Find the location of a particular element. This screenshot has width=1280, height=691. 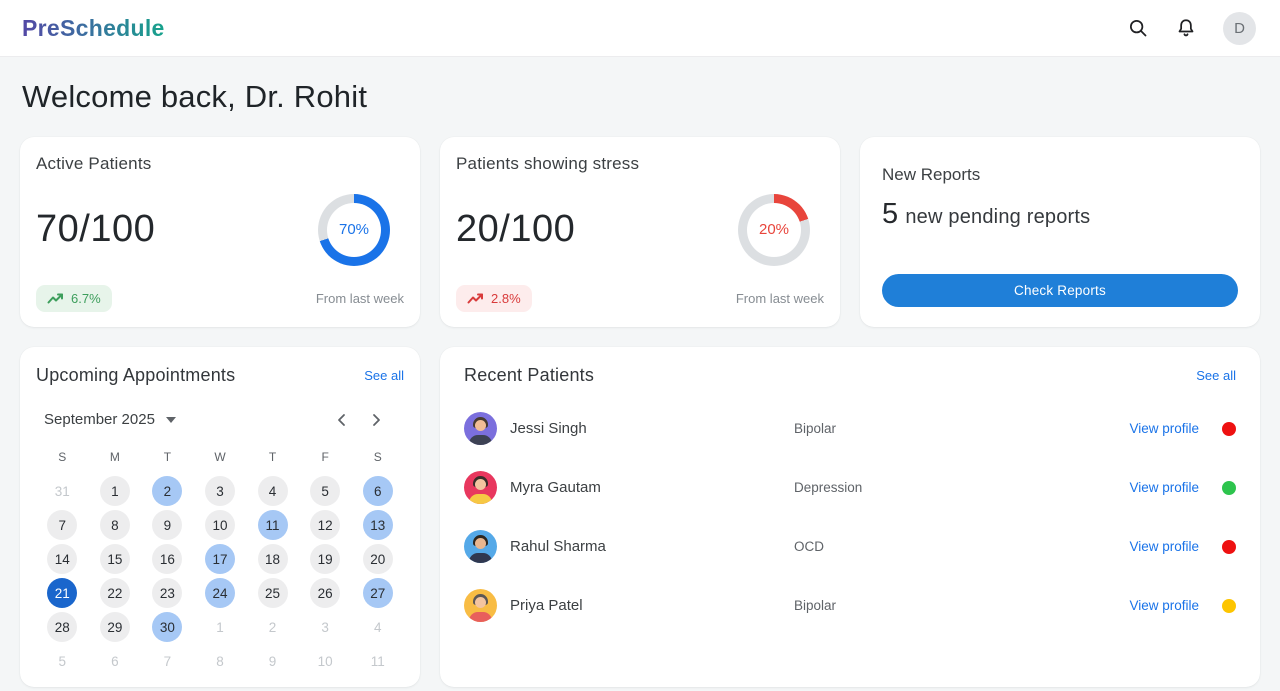

month-selector: September 2025 is located at coordinates (110, 419).